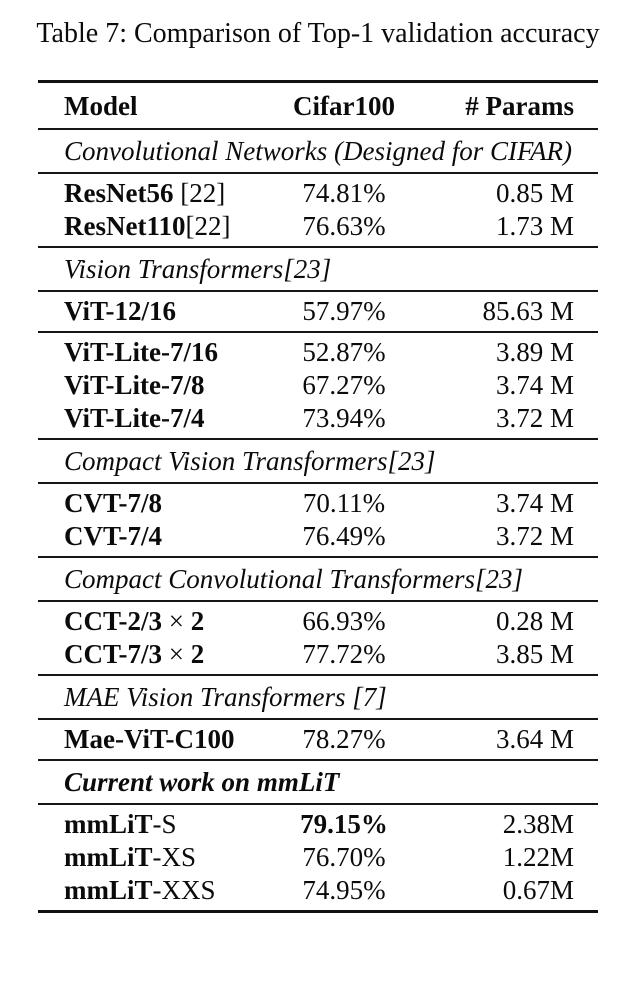 This screenshot has width=636, height=985. I want to click on accuracy-cell: 78.27%, so click(344, 739).